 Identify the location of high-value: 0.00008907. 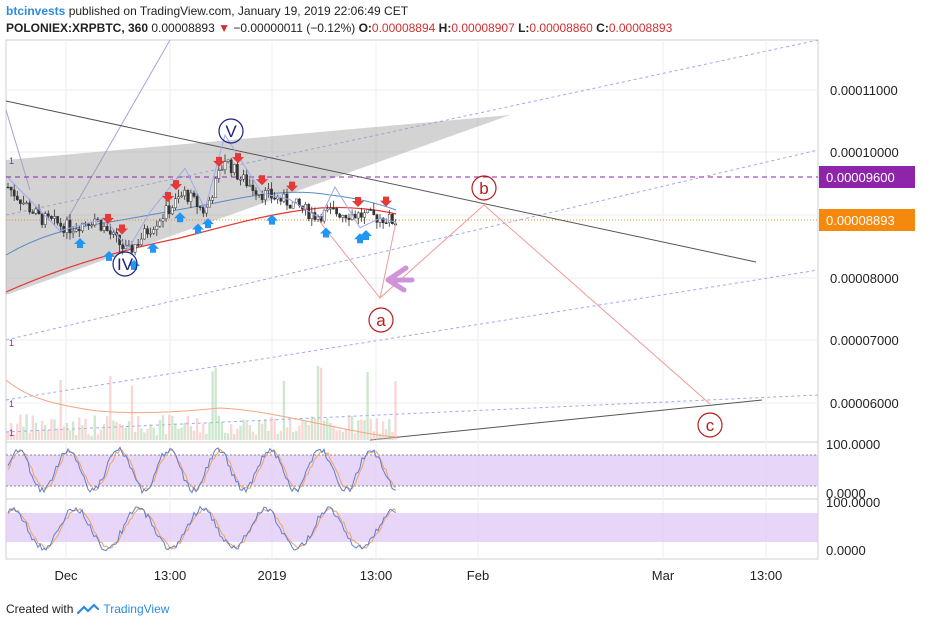
(483, 28).